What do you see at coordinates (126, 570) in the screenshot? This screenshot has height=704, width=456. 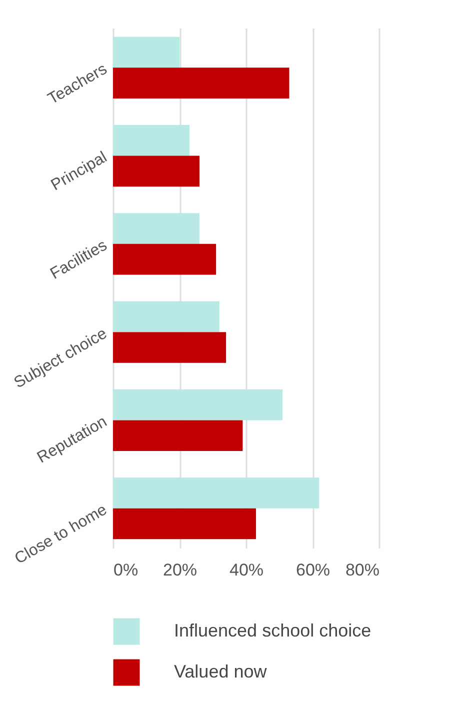 I see `x-tick-label: 0%` at bounding box center [126, 570].